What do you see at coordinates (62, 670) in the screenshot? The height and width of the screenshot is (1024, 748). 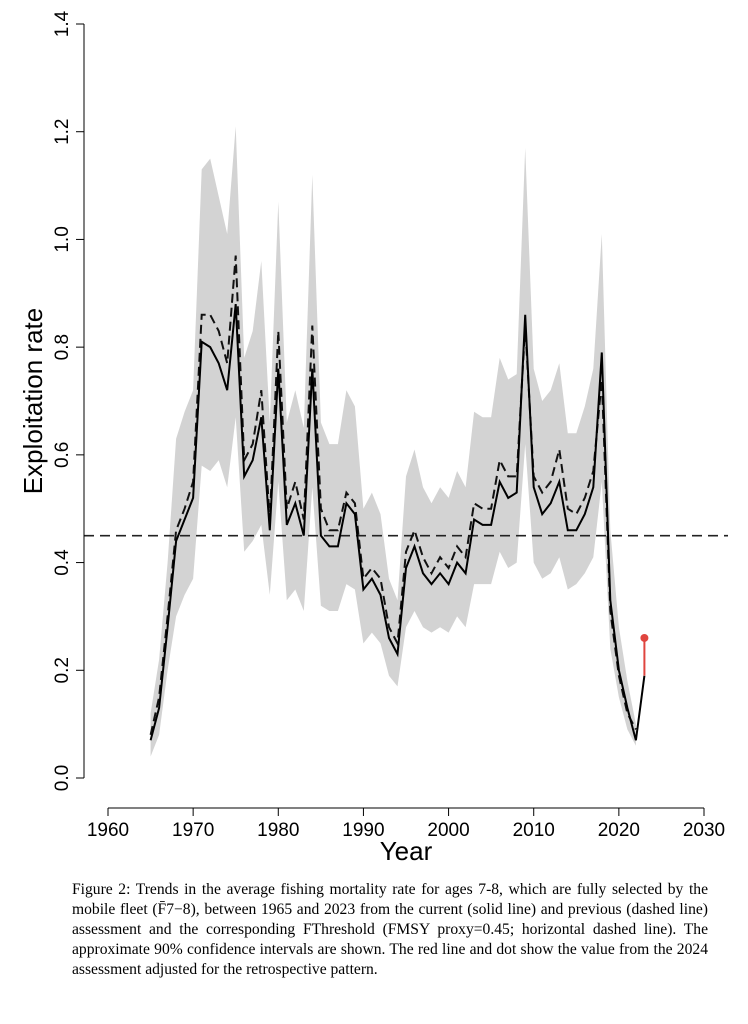 I see `y-tick-label: 0.2` at bounding box center [62, 670].